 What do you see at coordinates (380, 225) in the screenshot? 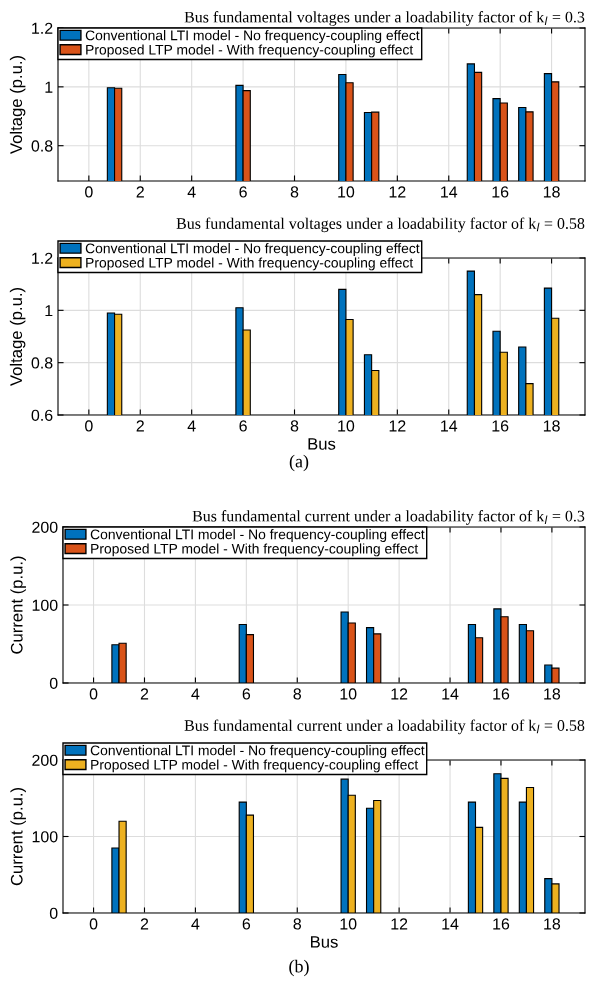
I see `chart-title: Bus fundamental voltages under a loadability factor of k$_{l}$ = 0.58` at bounding box center [380, 225].